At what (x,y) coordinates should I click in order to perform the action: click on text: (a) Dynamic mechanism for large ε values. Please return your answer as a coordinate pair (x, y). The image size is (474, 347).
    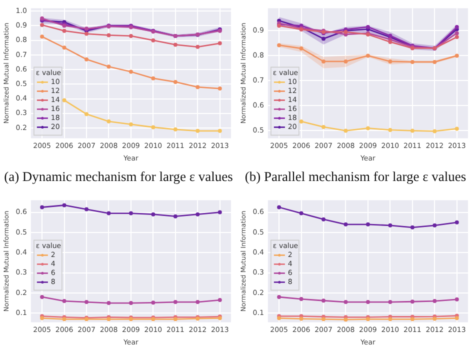
    Looking at the image, I should click on (118, 177).